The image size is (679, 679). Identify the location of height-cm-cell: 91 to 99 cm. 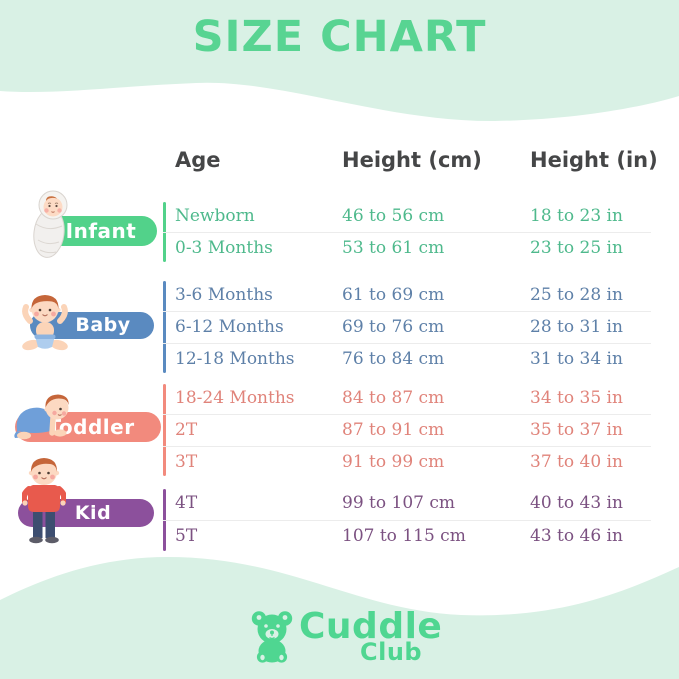
(393, 462).